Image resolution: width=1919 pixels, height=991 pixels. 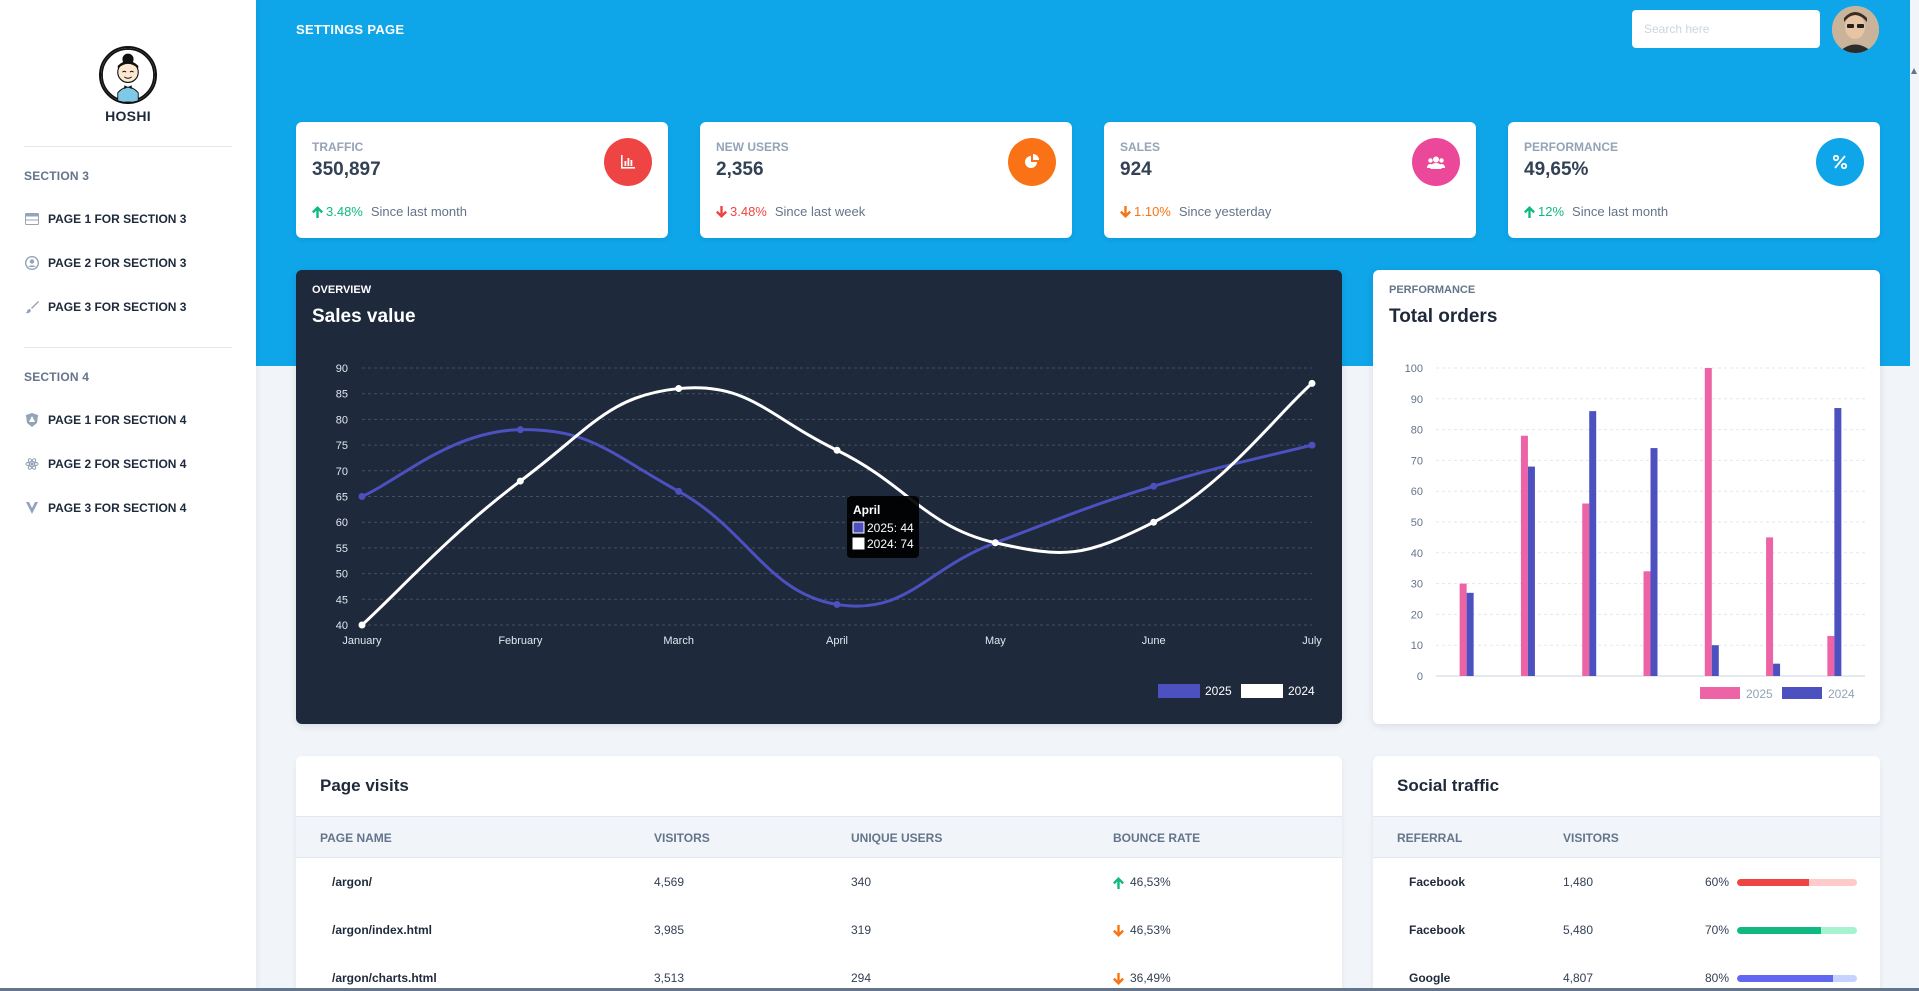 What do you see at coordinates (1726, 29) in the screenshot?
I see `search-input` at bounding box center [1726, 29].